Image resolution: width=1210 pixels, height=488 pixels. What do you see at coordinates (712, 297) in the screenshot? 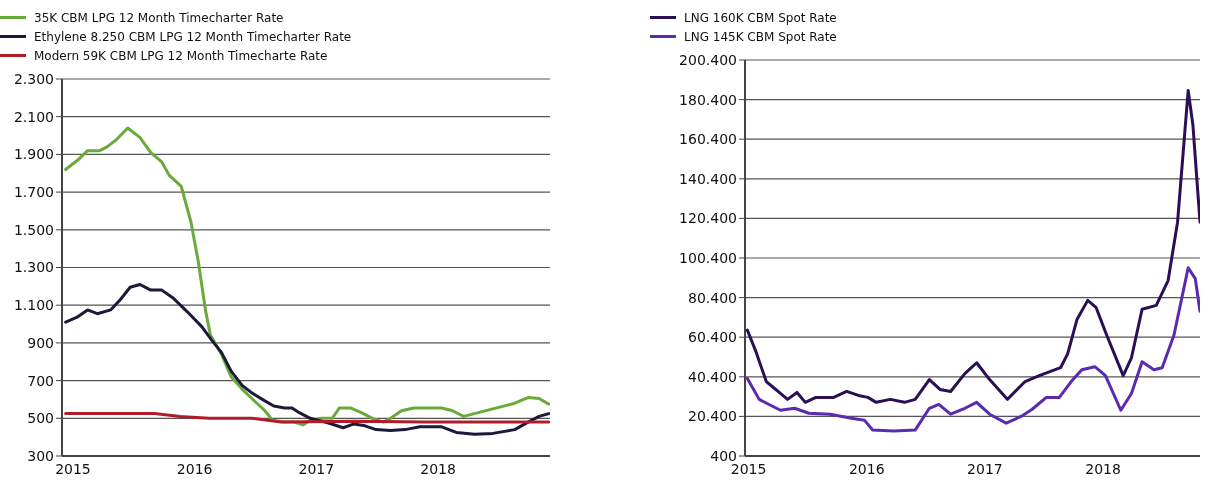
I see `y-tick-label: 80.400` at bounding box center [712, 297].